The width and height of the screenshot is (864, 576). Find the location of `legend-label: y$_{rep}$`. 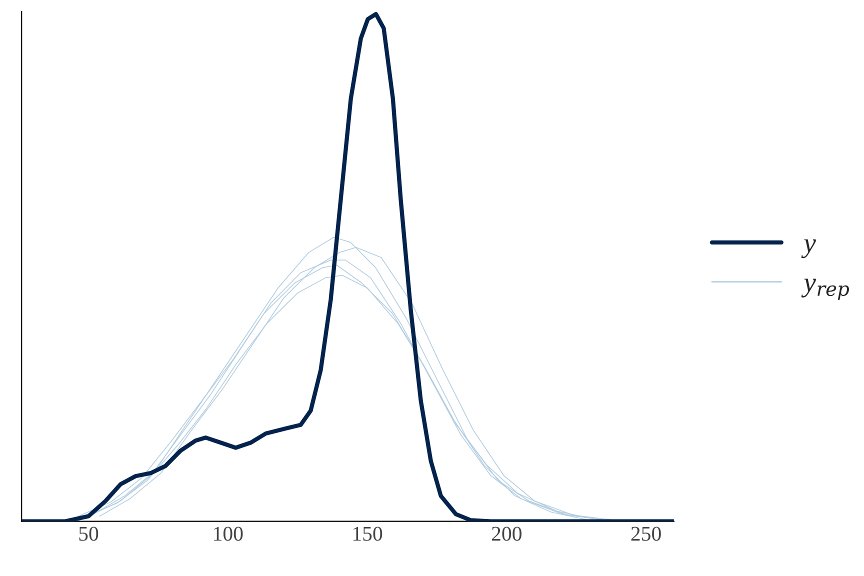

legend-label: y$_{rep}$ is located at coordinates (825, 289).